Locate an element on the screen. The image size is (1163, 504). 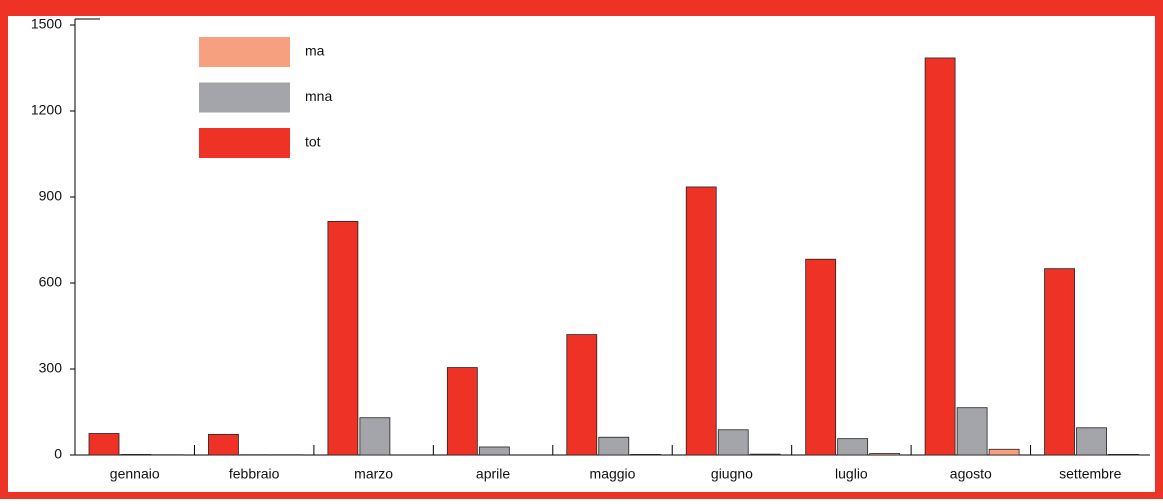
y-tick-label: 300 is located at coordinates (51, 368).